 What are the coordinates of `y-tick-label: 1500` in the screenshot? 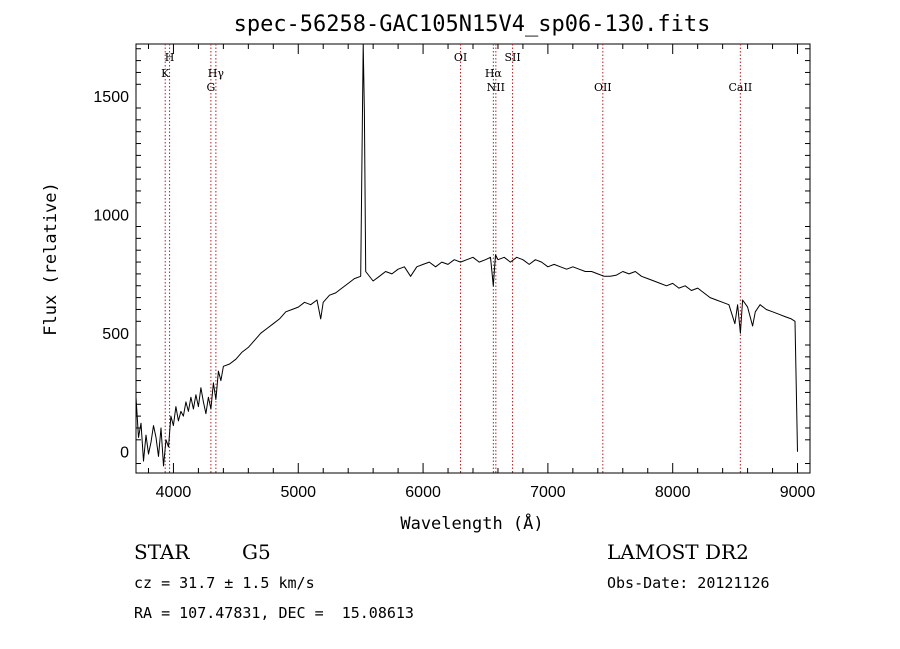 It's located at (111, 97).